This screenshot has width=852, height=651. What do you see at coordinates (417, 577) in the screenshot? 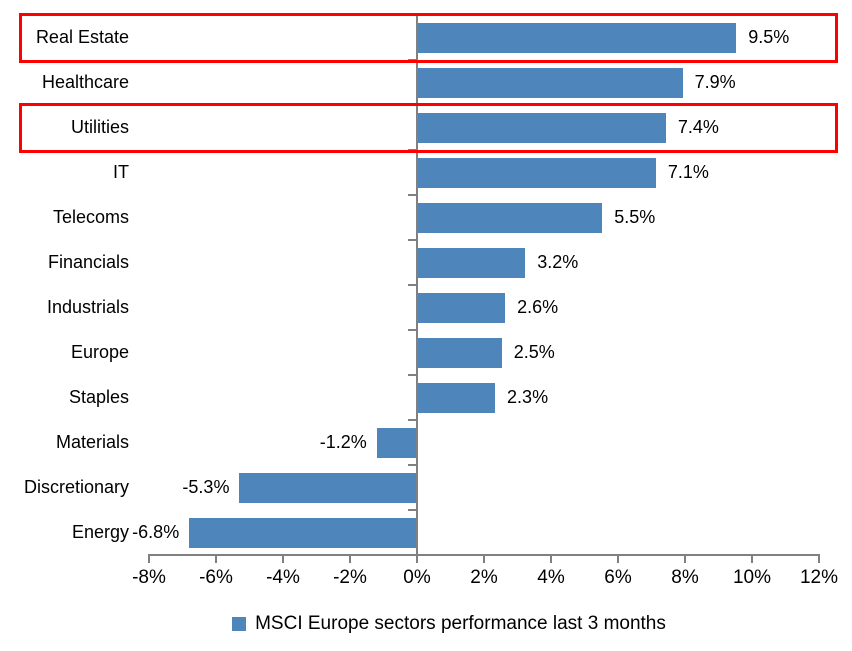
I see `x-axis-tick-label: 0%` at bounding box center [417, 577].